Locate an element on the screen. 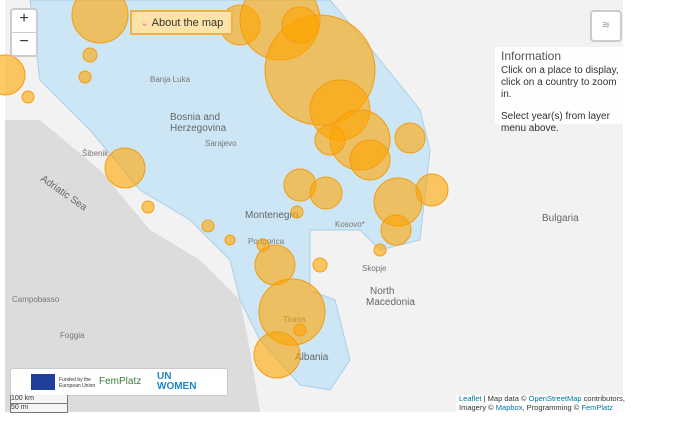  place-label: Campobasso is located at coordinates (36, 299).